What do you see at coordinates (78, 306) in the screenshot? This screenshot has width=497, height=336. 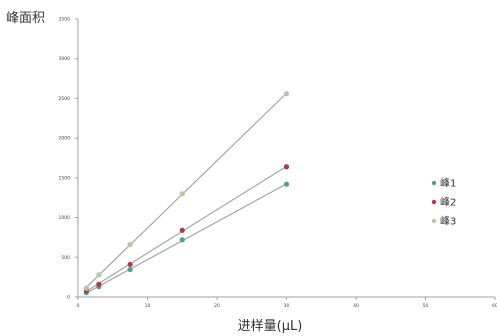 I see `x-tick-label: 0` at bounding box center [78, 306].